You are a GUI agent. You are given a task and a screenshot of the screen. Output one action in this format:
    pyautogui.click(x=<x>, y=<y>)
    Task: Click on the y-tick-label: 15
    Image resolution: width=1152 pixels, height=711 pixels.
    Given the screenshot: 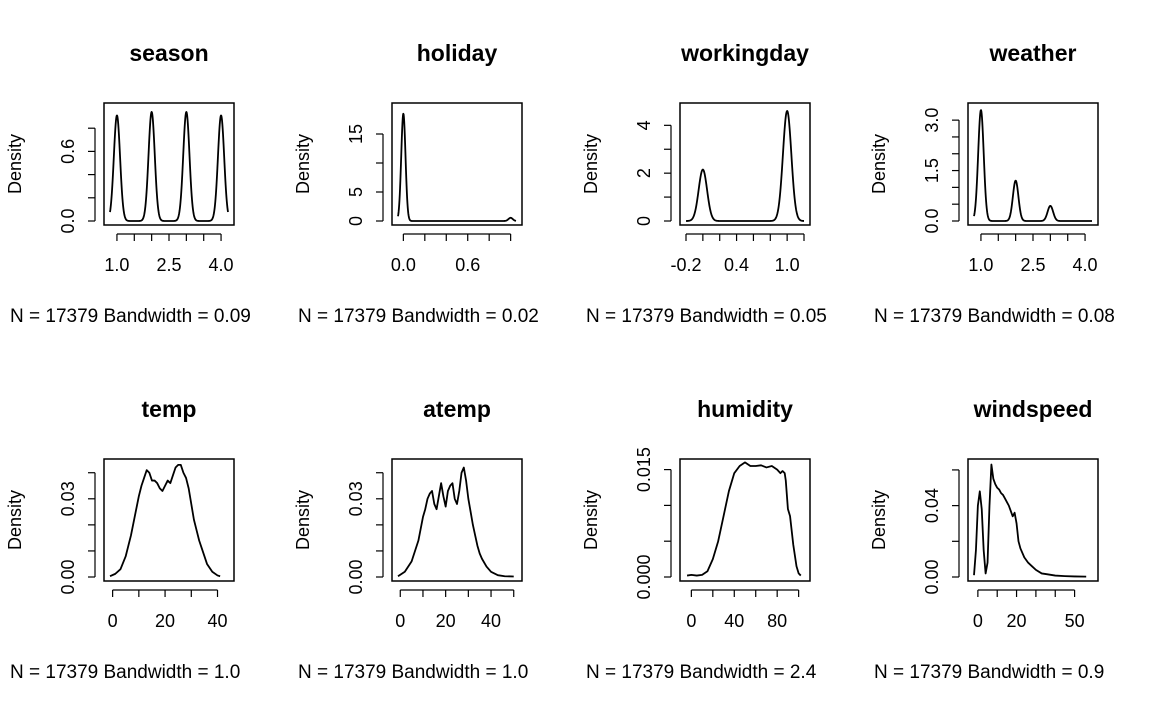 What is the action you would take?
    pyautogui.click(x=356, y=134)
    